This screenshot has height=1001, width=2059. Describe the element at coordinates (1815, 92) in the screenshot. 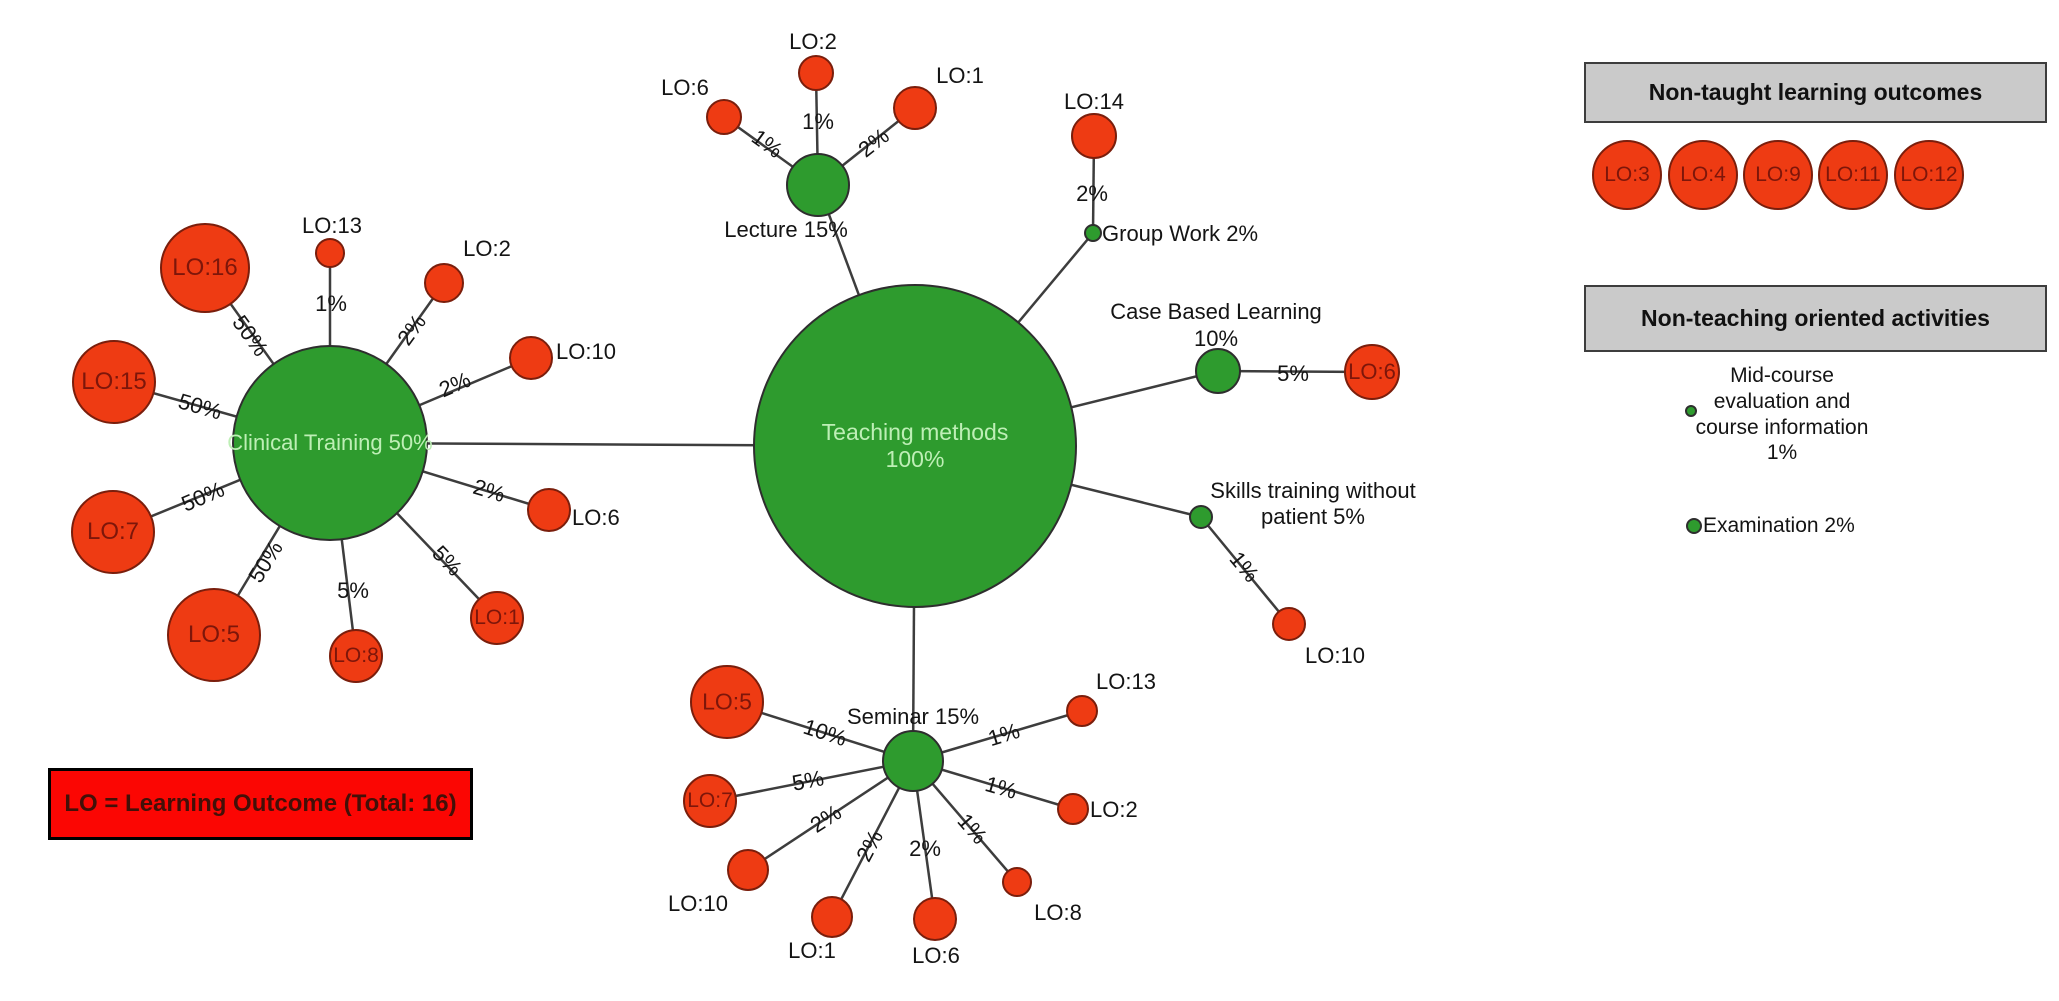

I see `legend-non-taught-header: Non-taught learning outcomes` at that location.